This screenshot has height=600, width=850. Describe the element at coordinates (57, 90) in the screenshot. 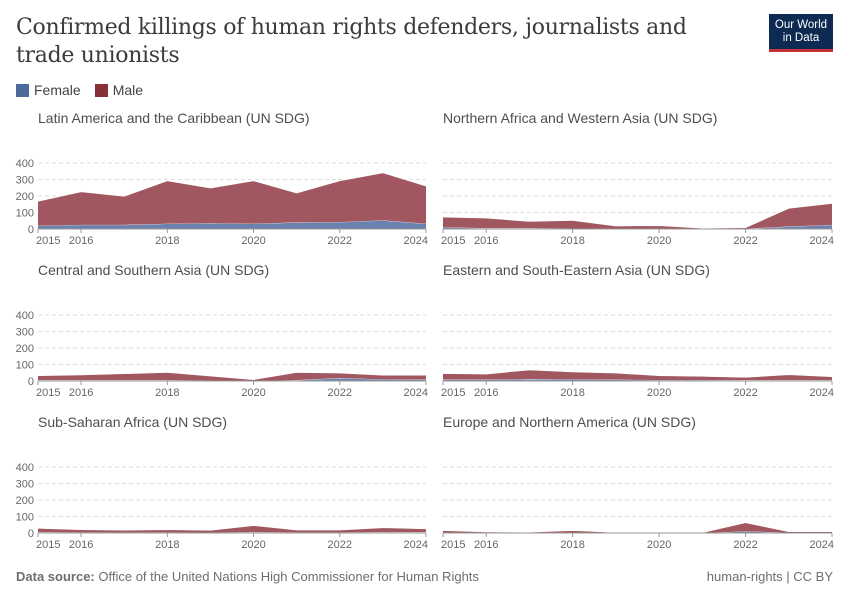

I see `legend-label: Female` at that location.